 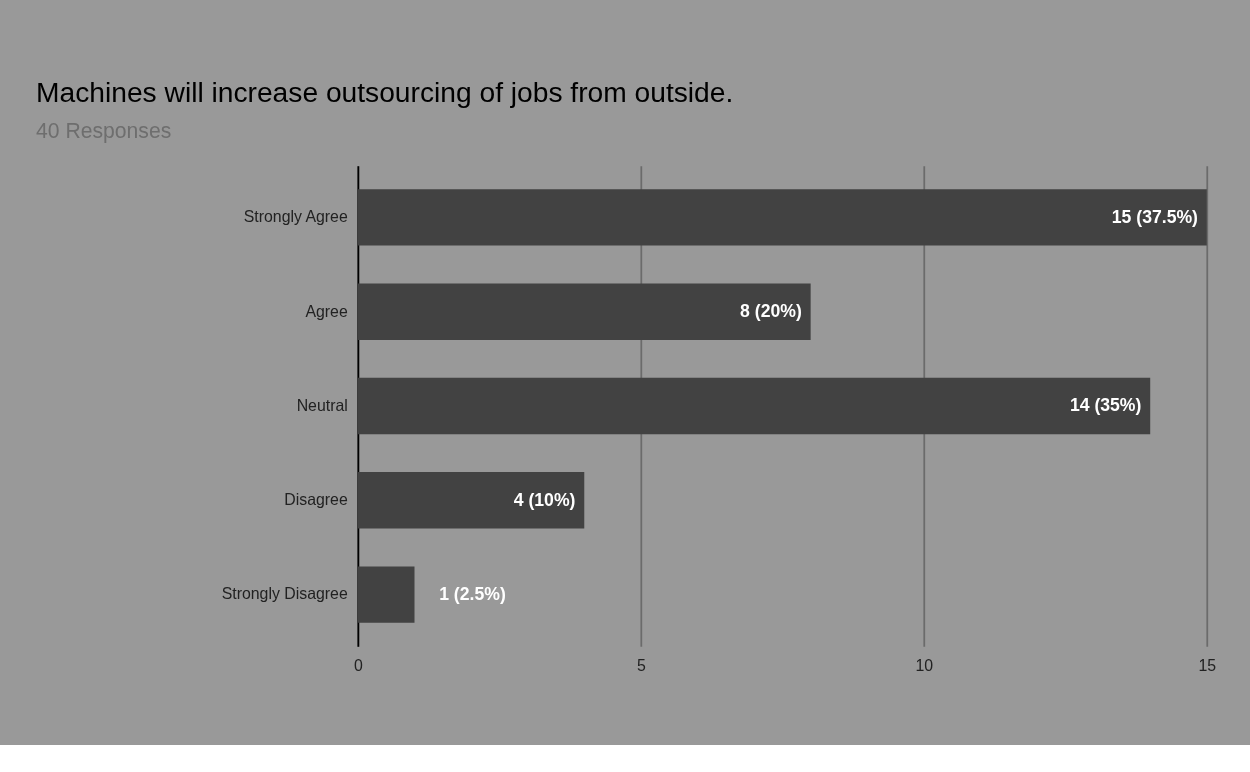 What do you see at coordinates (358, 666) in the screenshot?
I see `x-tick-label: 0` at bounding box center [358, 666].